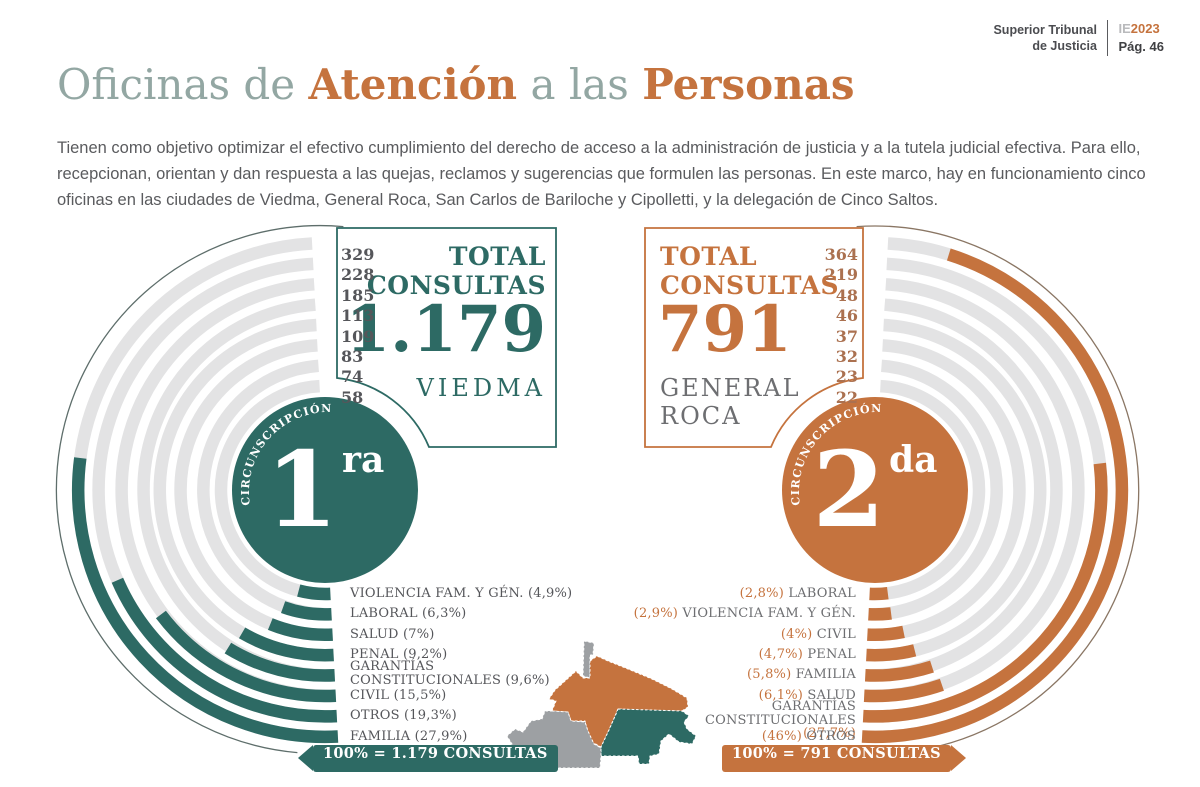 This screenshot has height=787, width=1200. What do you see at coordinates (588, 659) in the screenshot?
I see `map-region-north-stub` at bounding box center [588, 659].